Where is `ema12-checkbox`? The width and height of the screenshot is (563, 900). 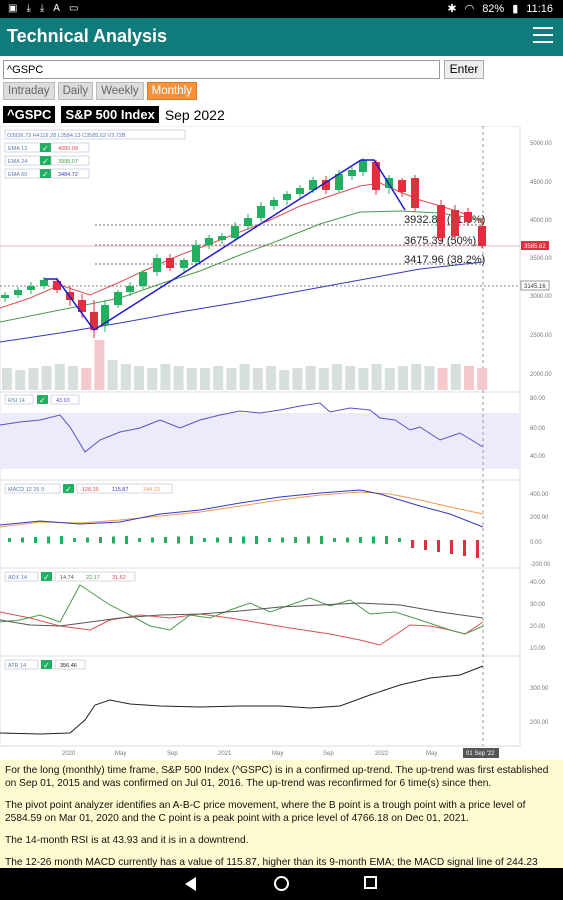
ema12-checkbox is located at coordinates (45, 147).